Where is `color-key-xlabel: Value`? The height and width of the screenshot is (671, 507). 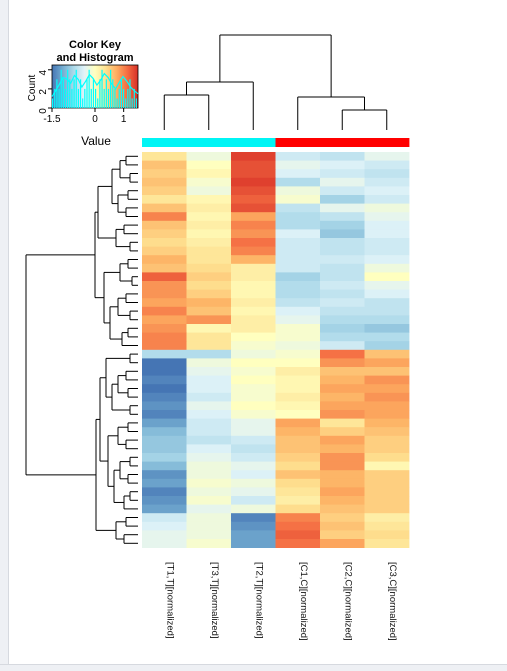
color-key-xlabel: Value is located at coordinates (96, 141).